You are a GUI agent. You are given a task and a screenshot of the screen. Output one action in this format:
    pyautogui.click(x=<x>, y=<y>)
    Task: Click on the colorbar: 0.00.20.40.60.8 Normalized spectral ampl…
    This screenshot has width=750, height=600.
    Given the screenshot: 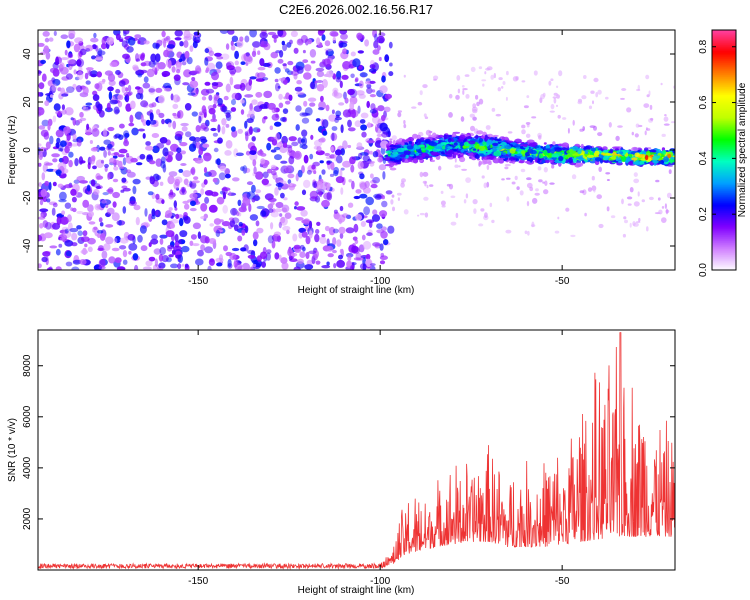 What is the action you would take?
    pyautogui.click(x=723, y=153)
    